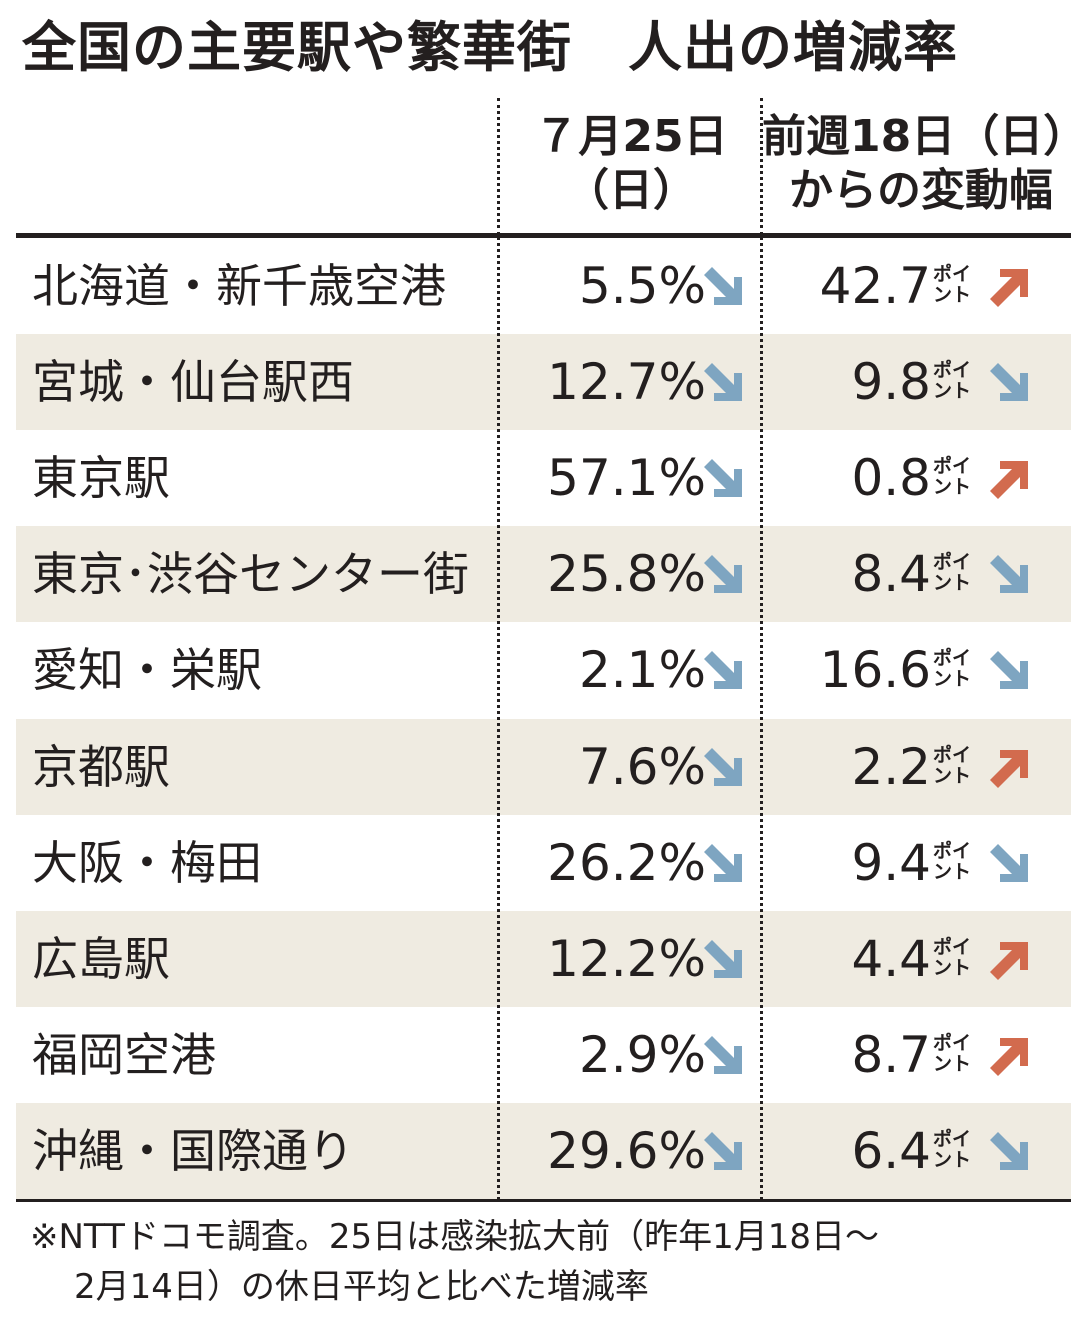 Image resolution: width=1087 pixels, height=1339 pixels. I want to click on chart-title: 全国の主要駅や繁華街 人出の増減率, so click(547, 48).